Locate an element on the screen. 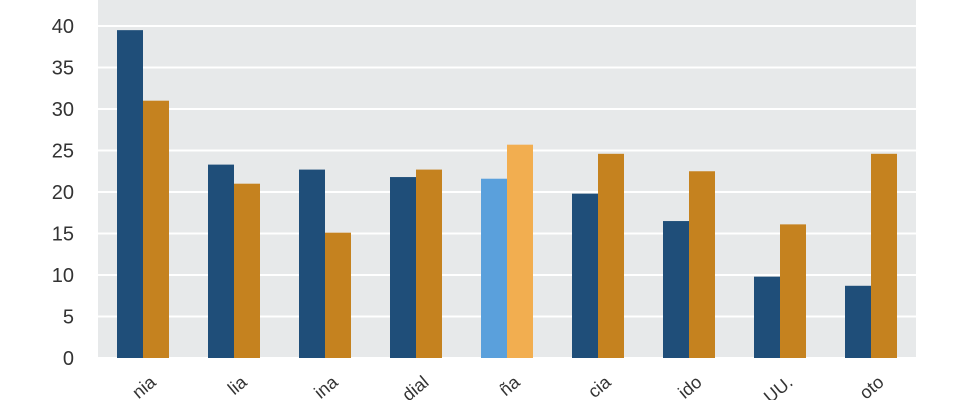  x-category-label: UU. is located at coordinates (778, 386).